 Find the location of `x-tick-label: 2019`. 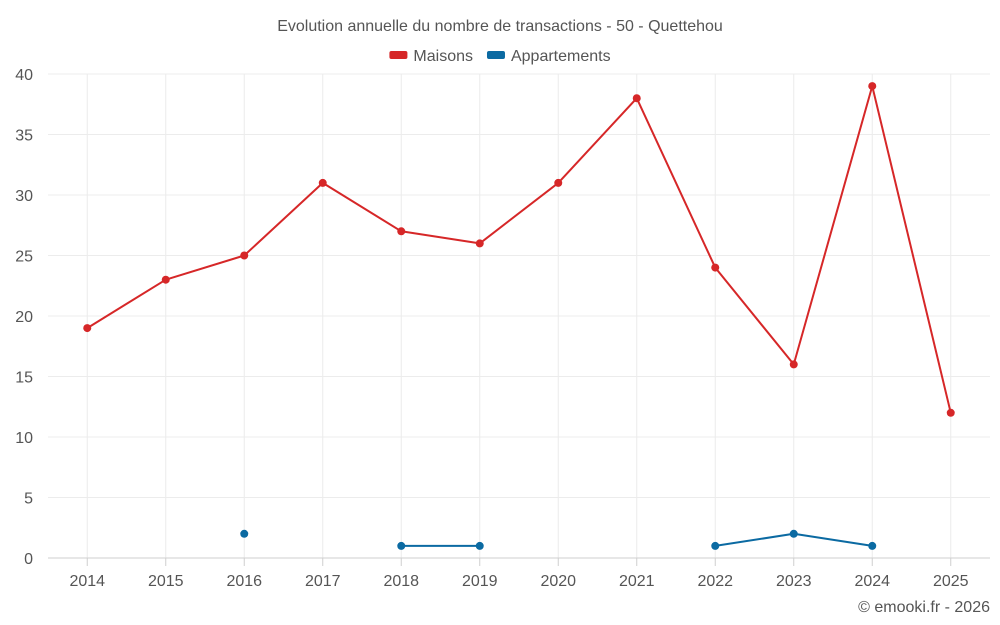

x-tick-label: 2019 is located at coordinates (480, 581).